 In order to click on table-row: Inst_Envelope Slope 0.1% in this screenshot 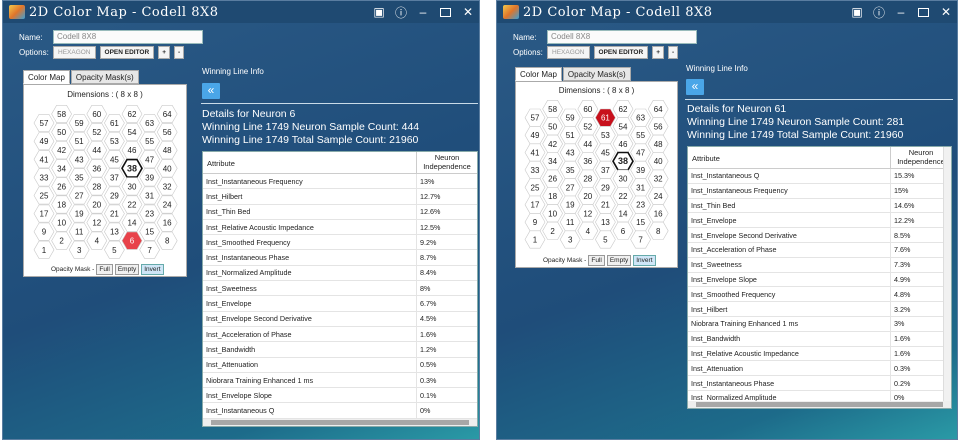, I will do `click(340, 396)`.